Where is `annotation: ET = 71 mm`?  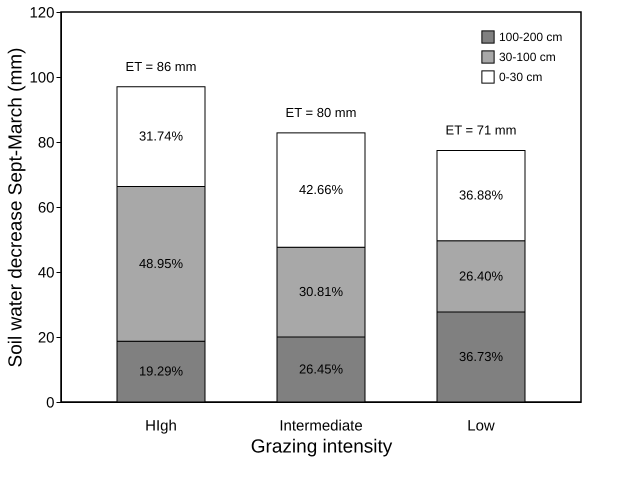
annotation: ET = 71 mm is located at coordinates (481, 130).